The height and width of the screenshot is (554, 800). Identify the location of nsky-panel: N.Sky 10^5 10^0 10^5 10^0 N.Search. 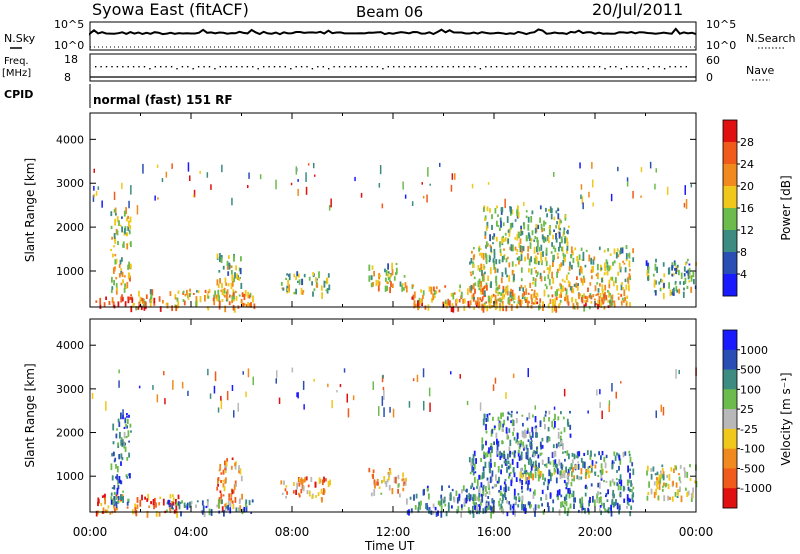
(400, 35).